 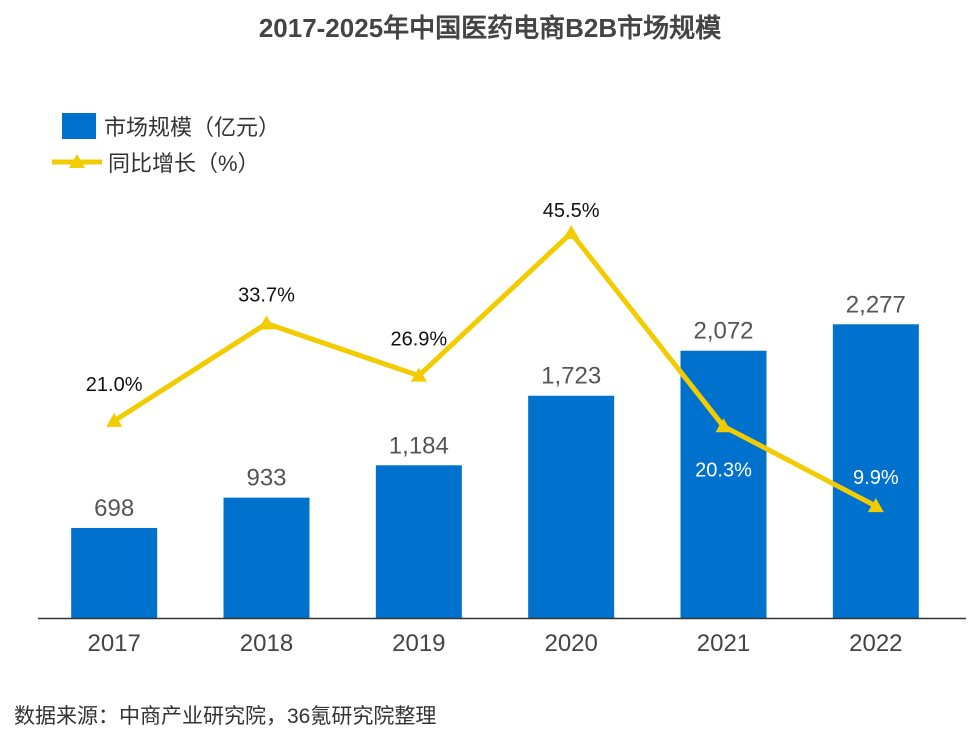 I want to click on x-tick-label-2017: 2017, so click(x=113, y=643).